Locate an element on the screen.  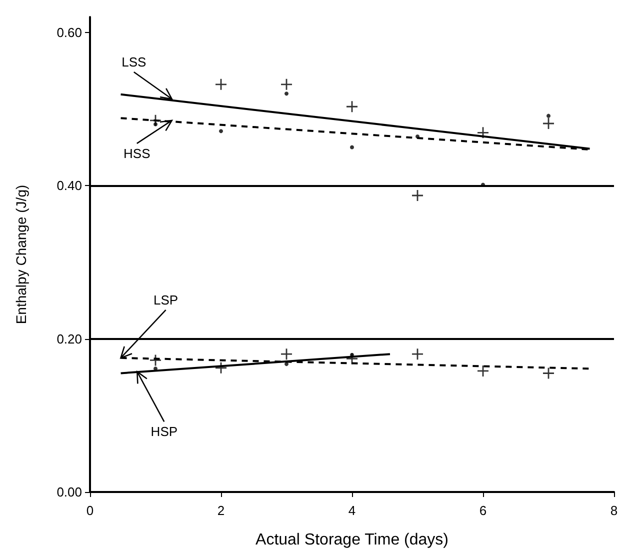
y-tick-label: 0.00 is located at coordinates (69, 492).